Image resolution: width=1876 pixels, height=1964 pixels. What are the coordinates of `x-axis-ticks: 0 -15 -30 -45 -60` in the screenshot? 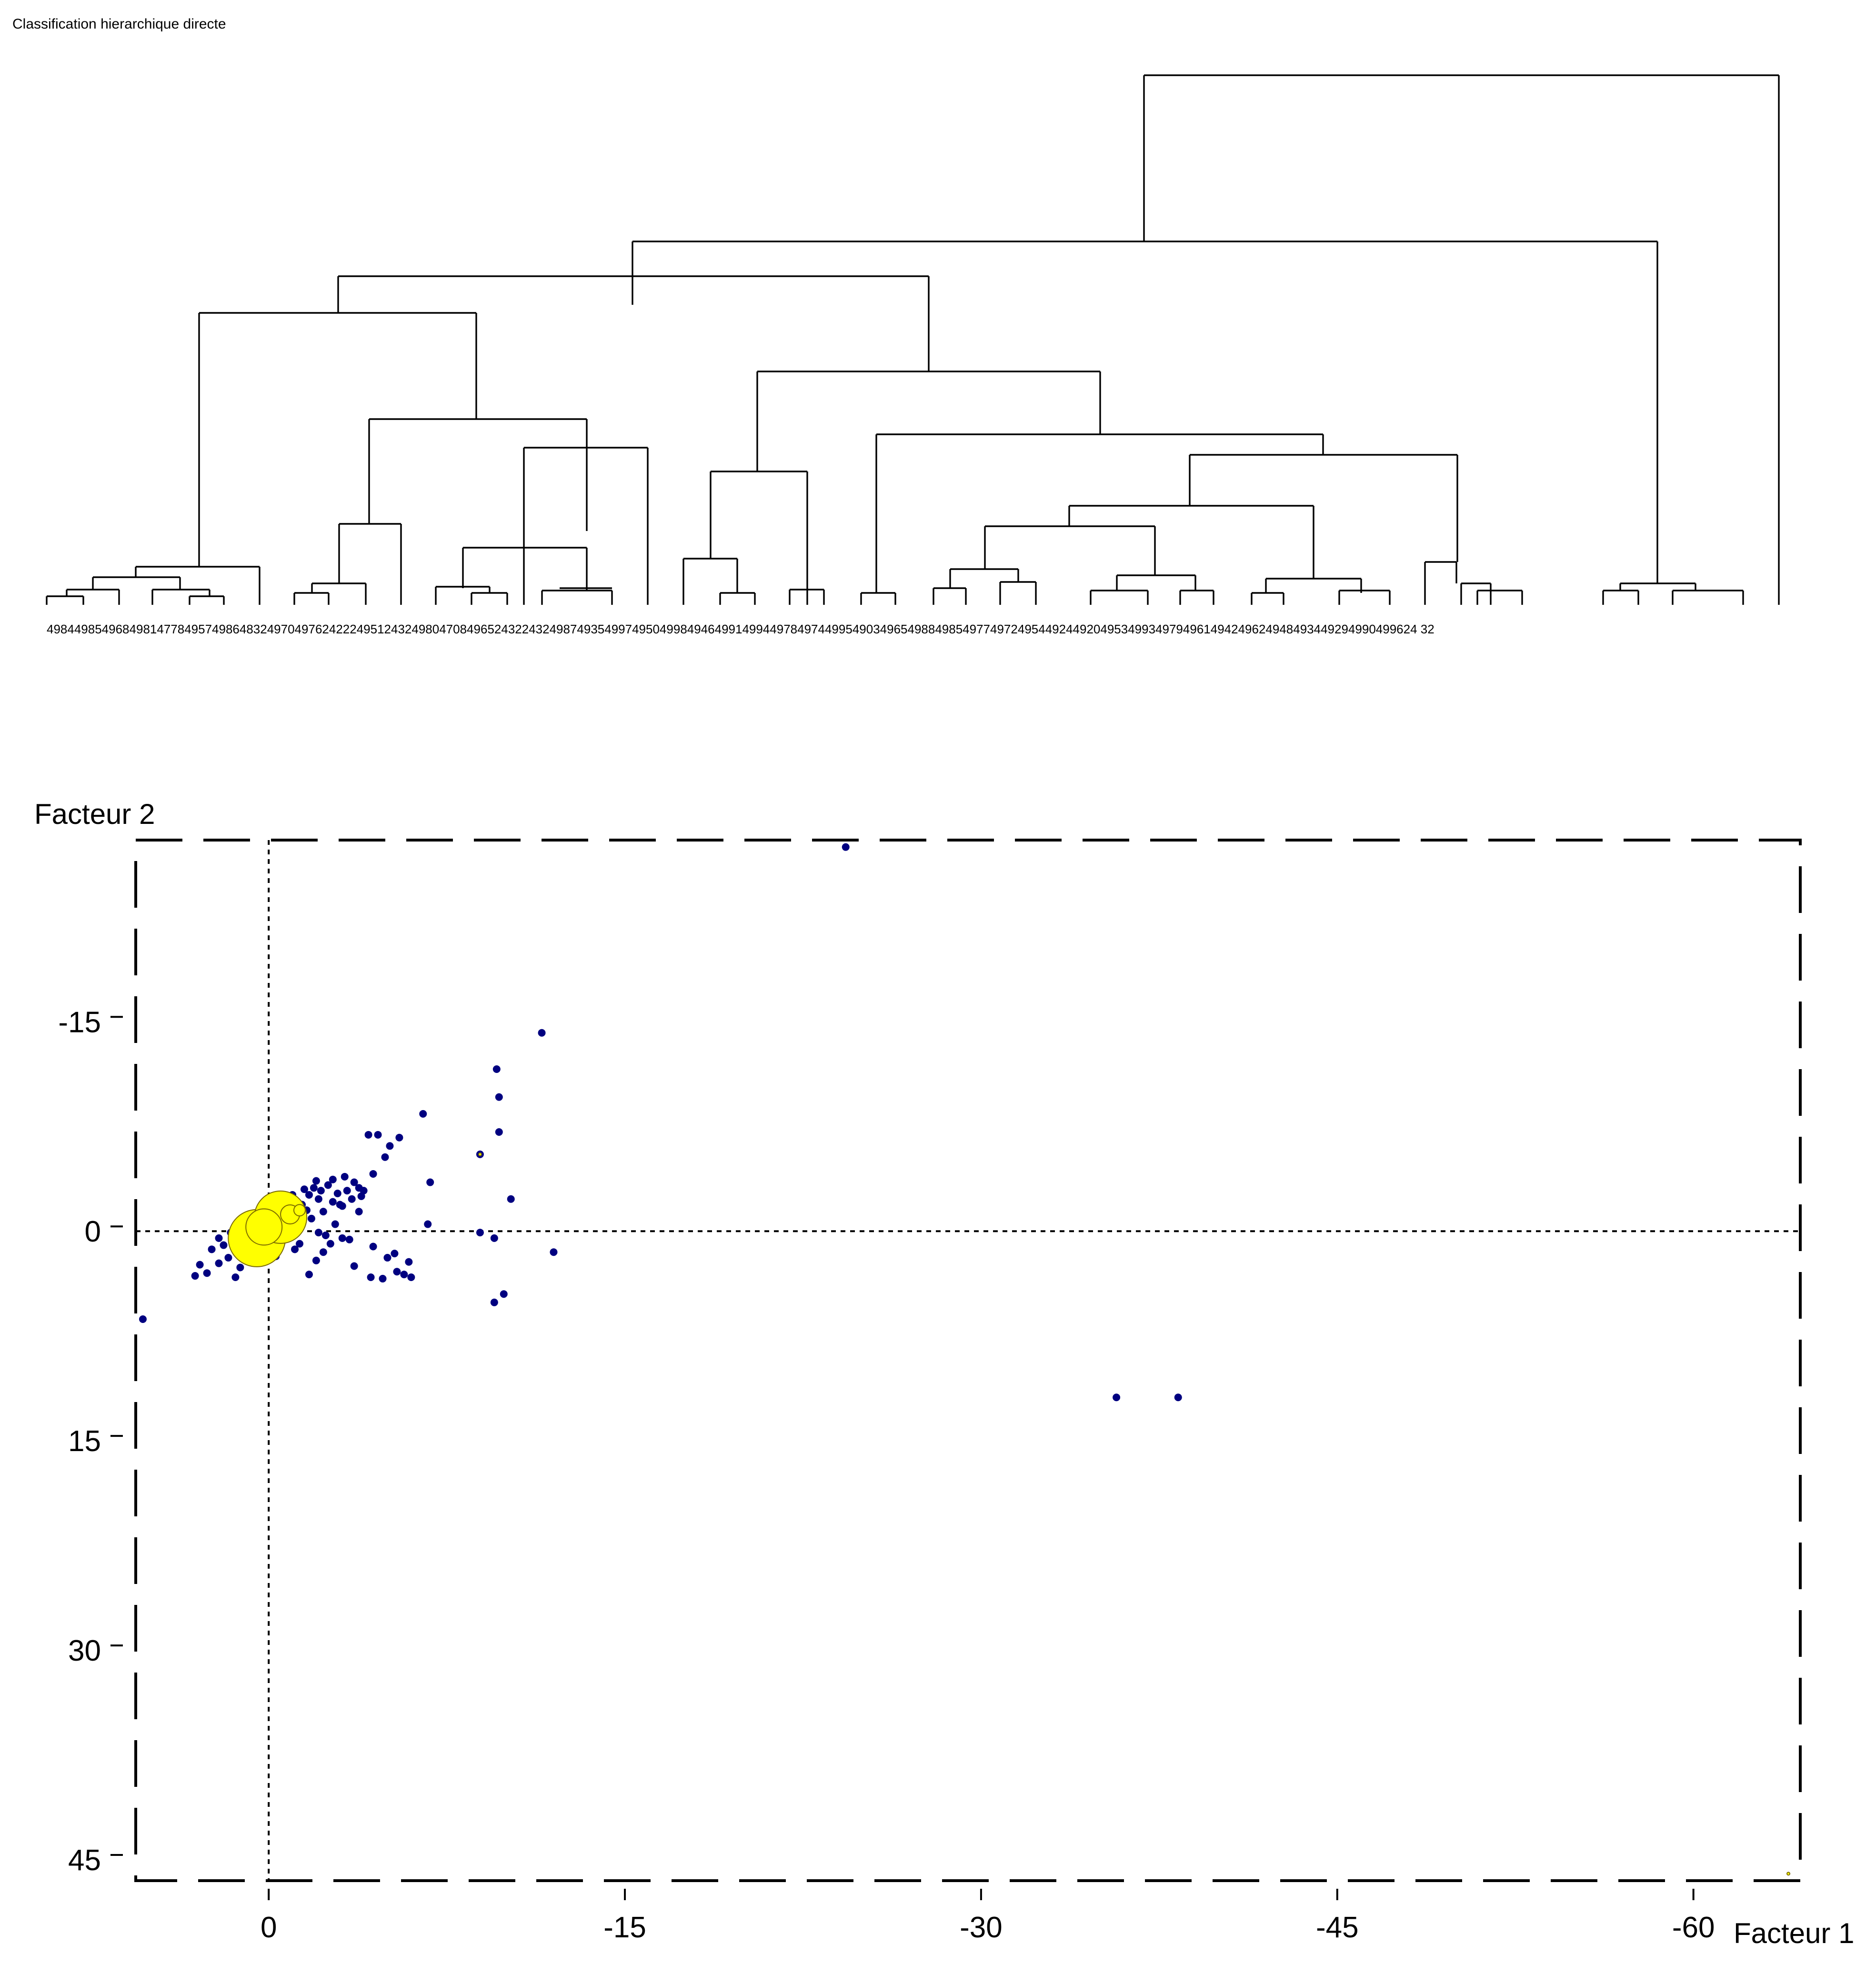 It's located at (988, 1917).